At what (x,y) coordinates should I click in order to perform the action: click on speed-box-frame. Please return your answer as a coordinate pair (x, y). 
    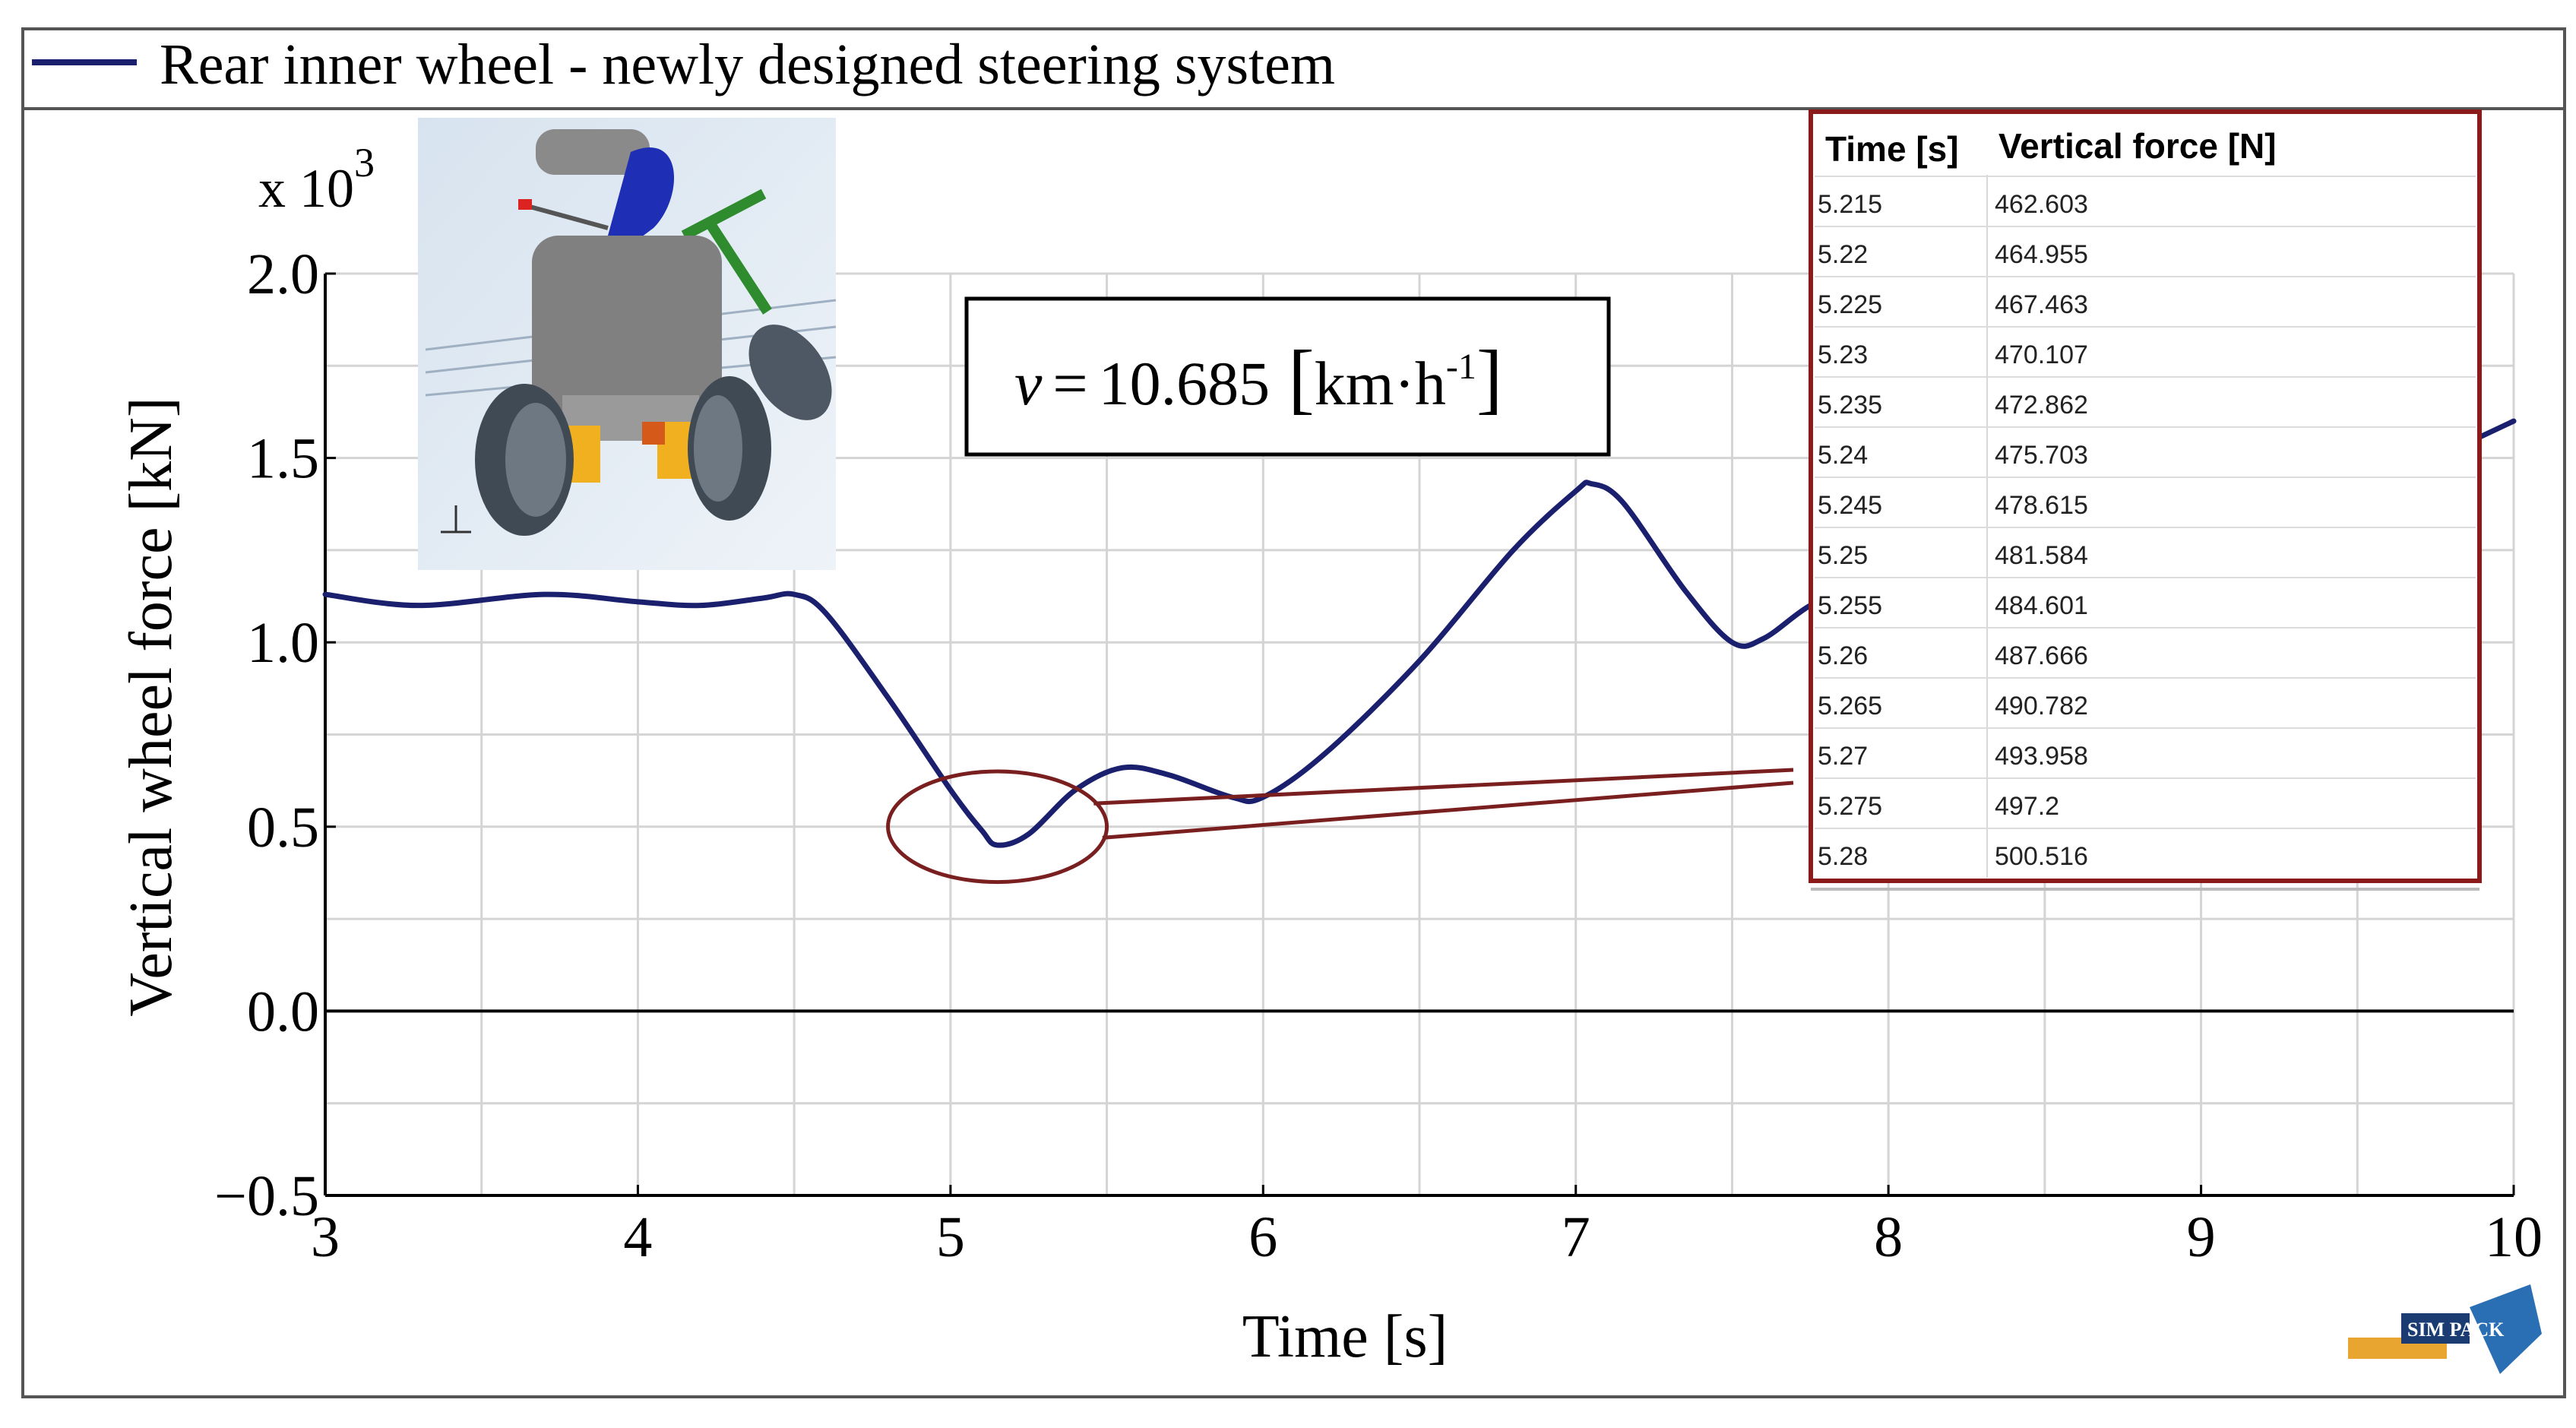
    Looking at the image, I should click on (1287, 376).